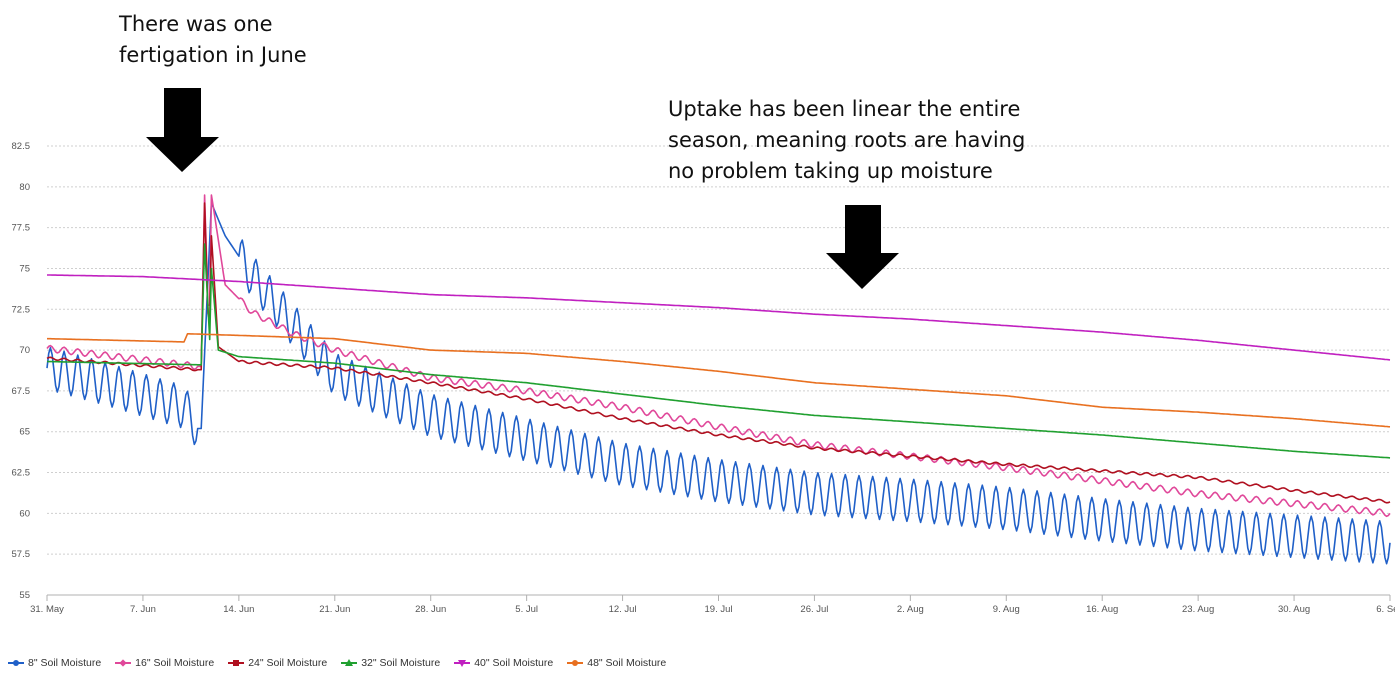 The width and height of the screenshot is (1395, 695). I want to click on x-tick-label: 28. Jun, so click(430, 609).